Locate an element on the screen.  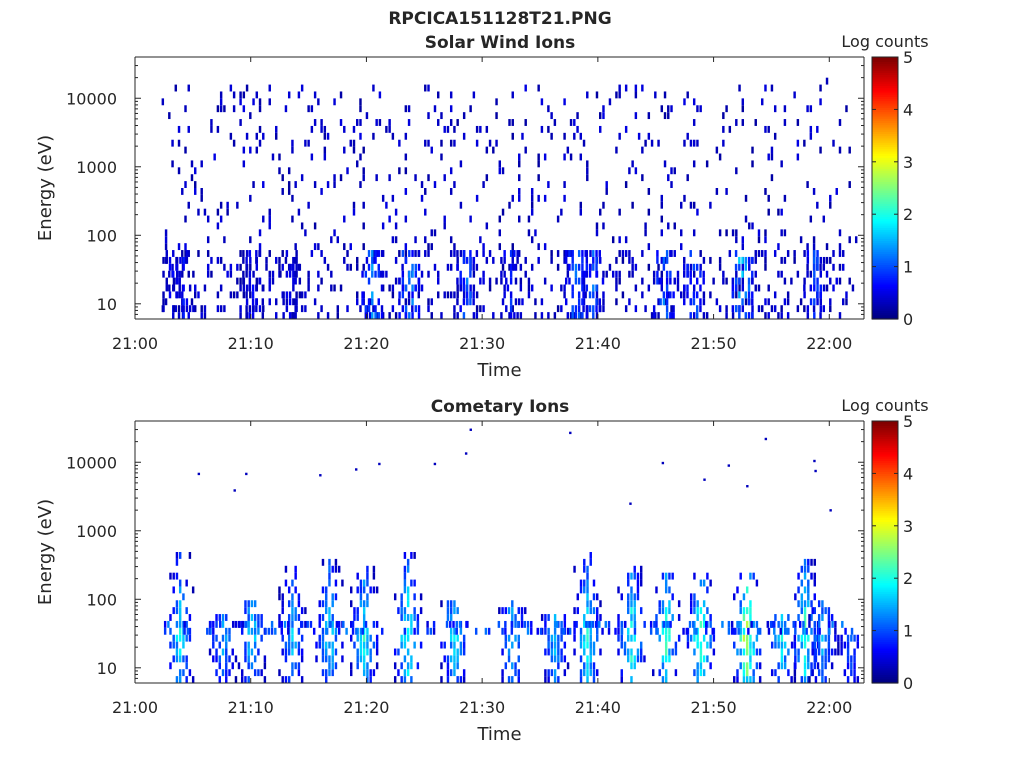
x-tick-label: 21:40 is located at coordinates (598, 707).